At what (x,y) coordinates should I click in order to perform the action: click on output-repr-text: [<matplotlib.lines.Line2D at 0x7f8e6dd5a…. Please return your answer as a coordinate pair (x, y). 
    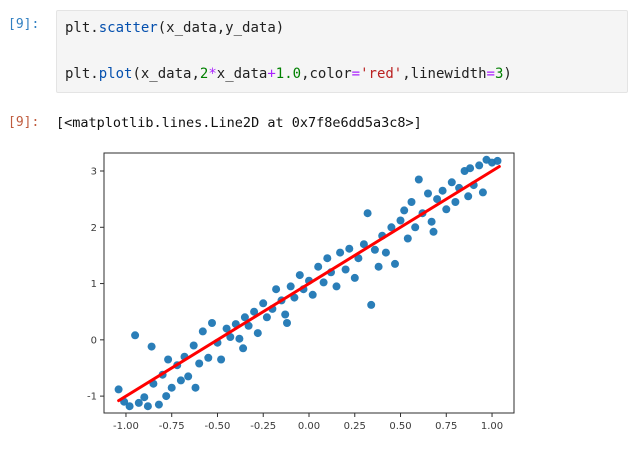
    Looking at the image, I should click on (239, 123).